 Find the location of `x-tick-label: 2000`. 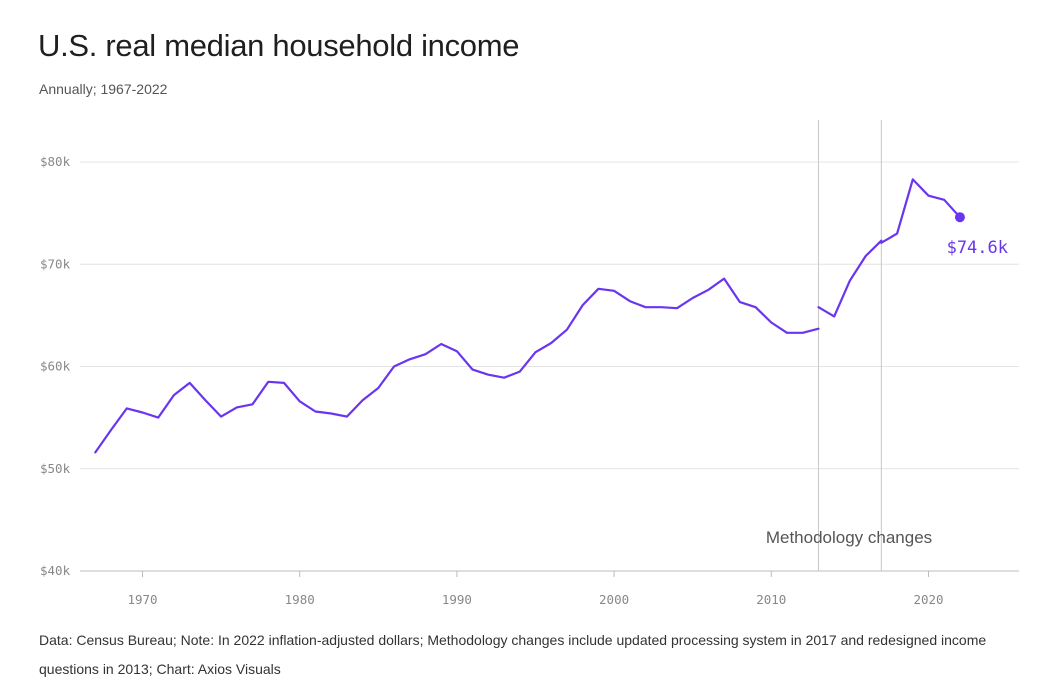

x-tick-label: 2000 is located at coordinates (614, 599).